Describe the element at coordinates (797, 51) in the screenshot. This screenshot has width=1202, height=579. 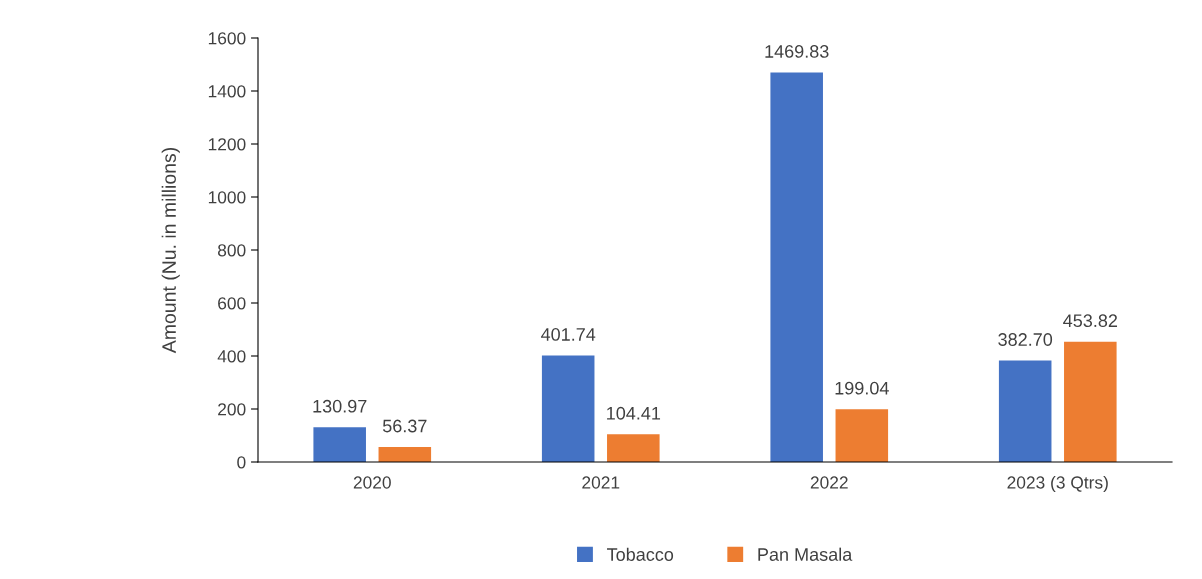
I see `data-label: 1469.83` at that location.